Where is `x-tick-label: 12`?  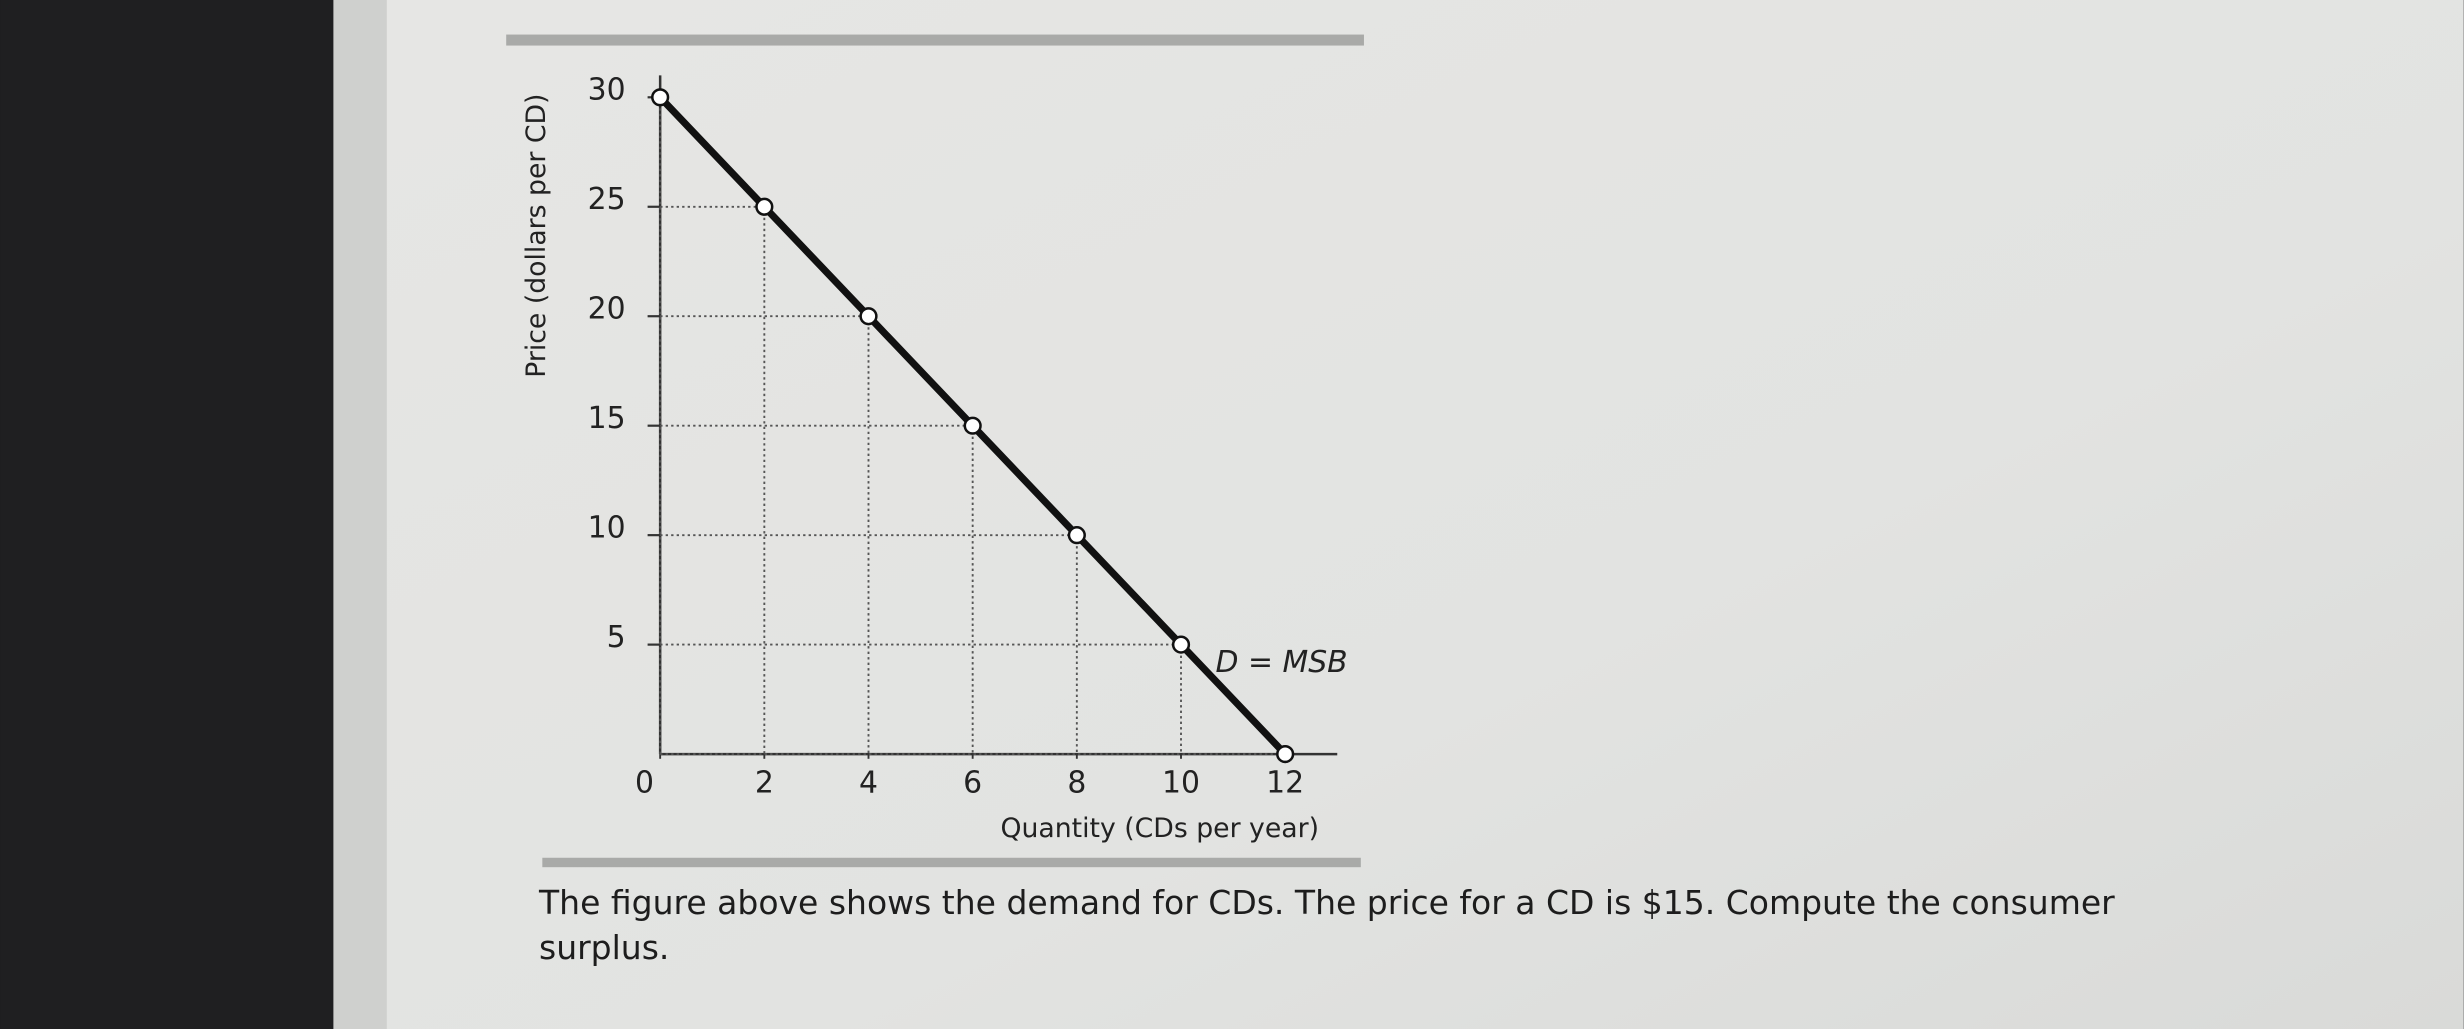 x-tick-label: 12 is located at coordinates (1285, 782).